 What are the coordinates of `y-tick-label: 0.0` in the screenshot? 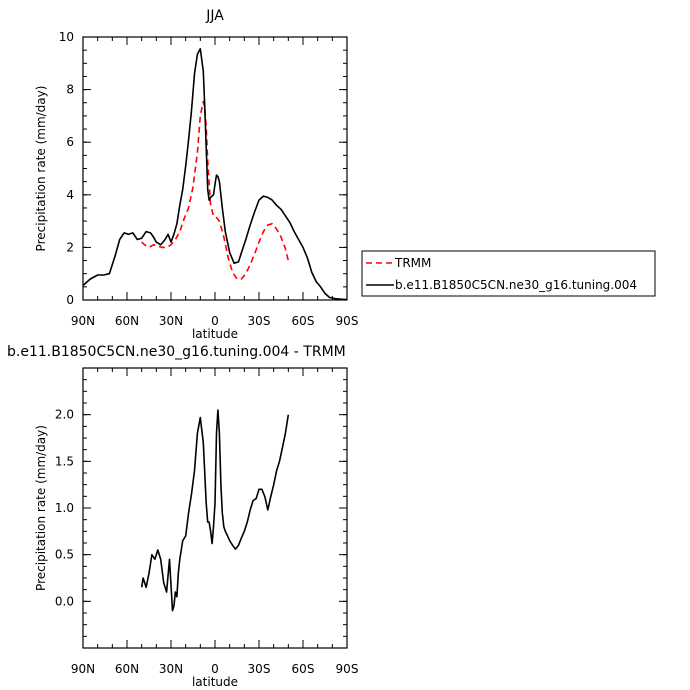 It's located at (64, 601).